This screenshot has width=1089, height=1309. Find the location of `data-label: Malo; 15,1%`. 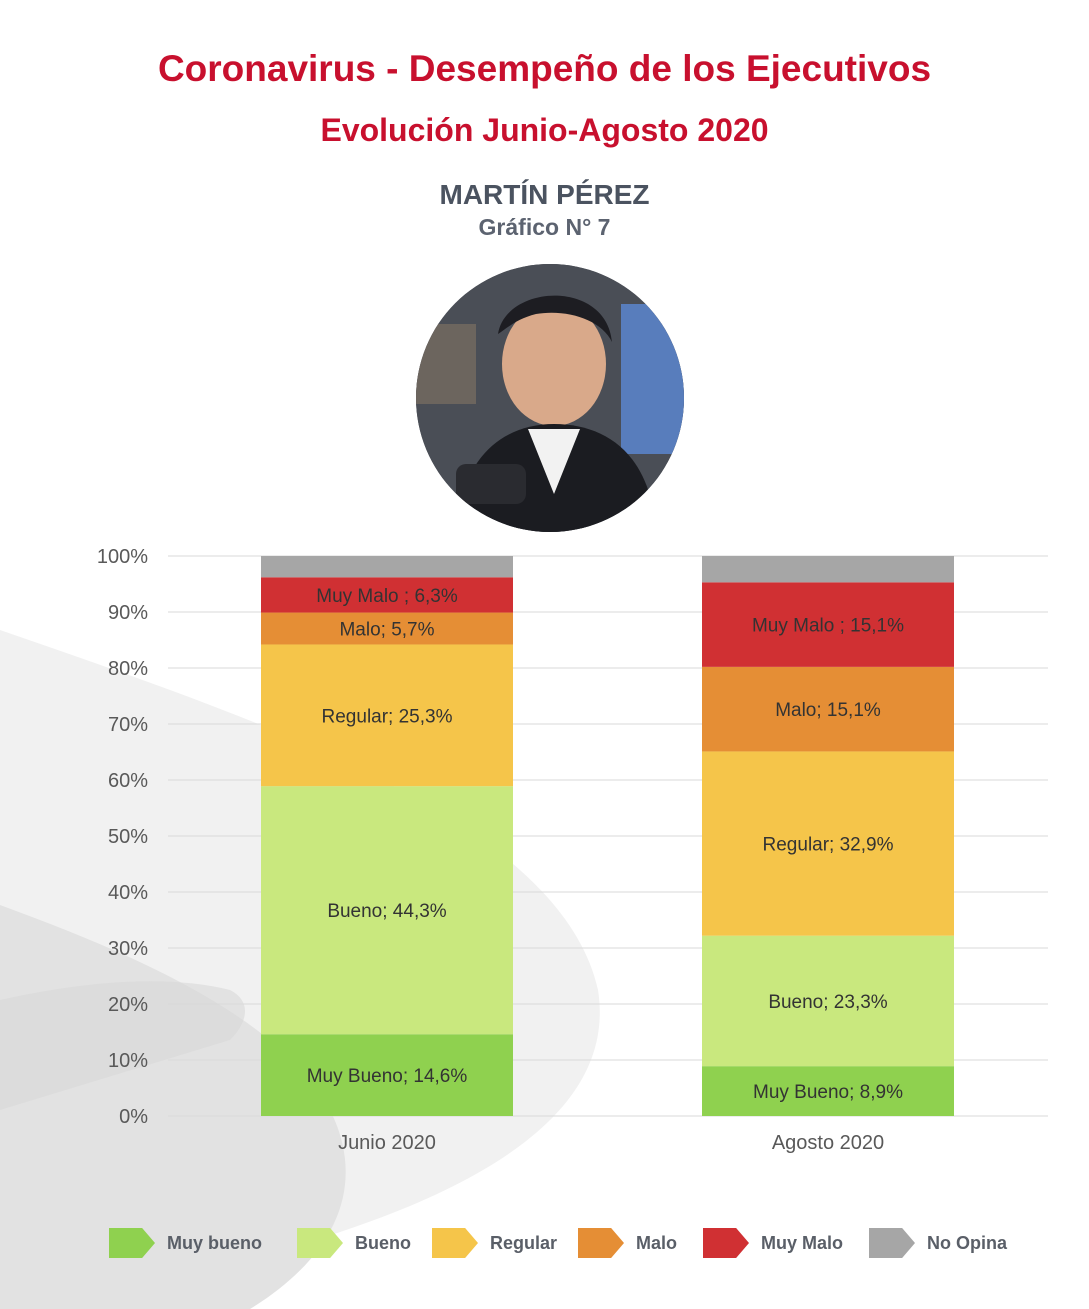

data-label: Malo; 15,1% is located at coordinates (828, 710).